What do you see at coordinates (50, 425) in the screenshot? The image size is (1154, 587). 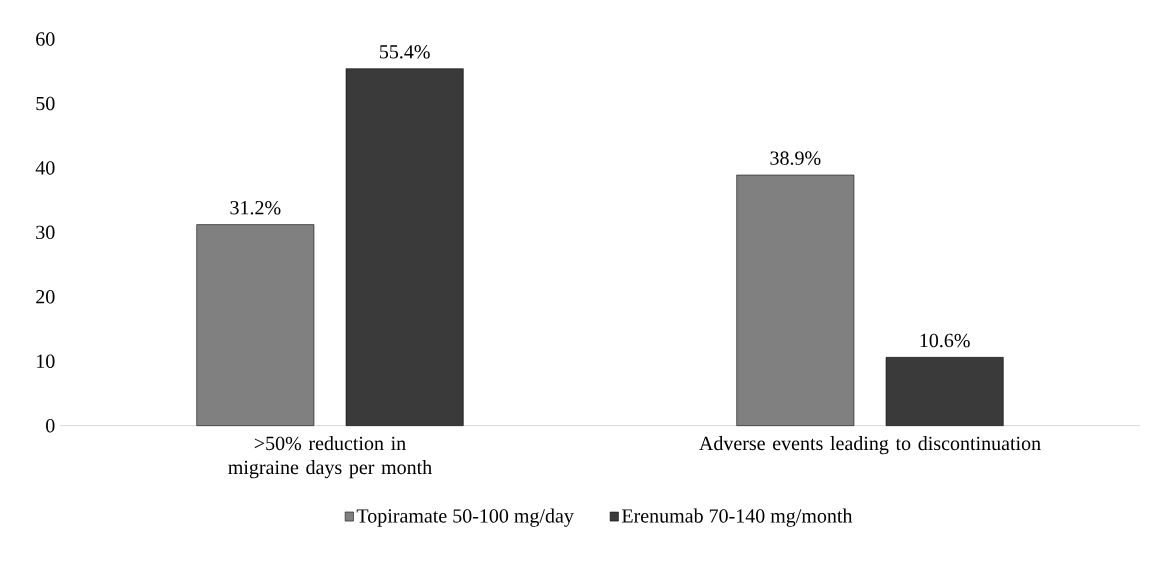 I see `y-tick-label: 0` at bounding box center [50, 425].